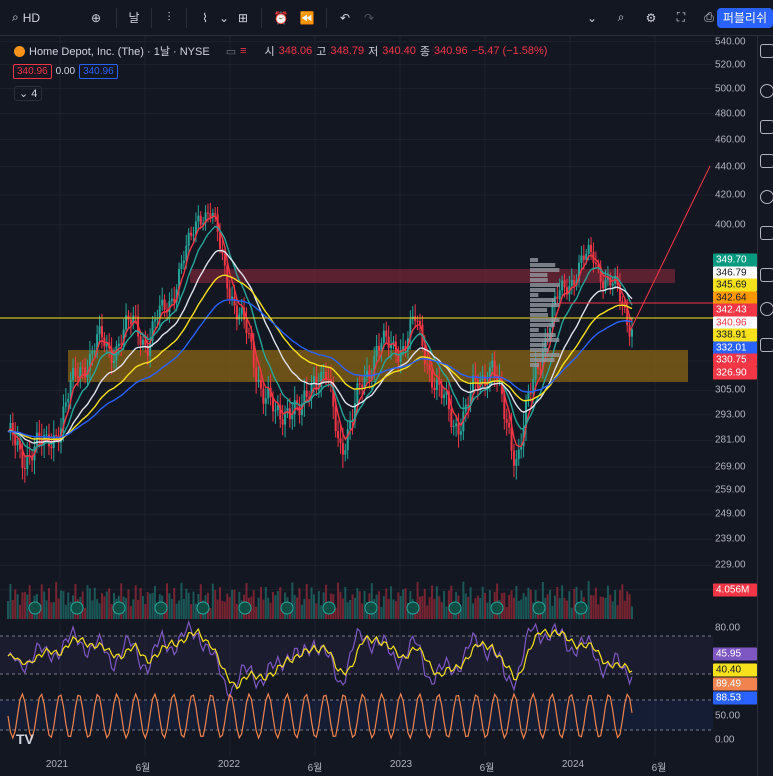 Image resolution: width=773 pixels, height=776 pixels. What do you see at coordinates (134, 18) in the screenshot?
I see `interval-button: 날` at bounding box center [134, 18].